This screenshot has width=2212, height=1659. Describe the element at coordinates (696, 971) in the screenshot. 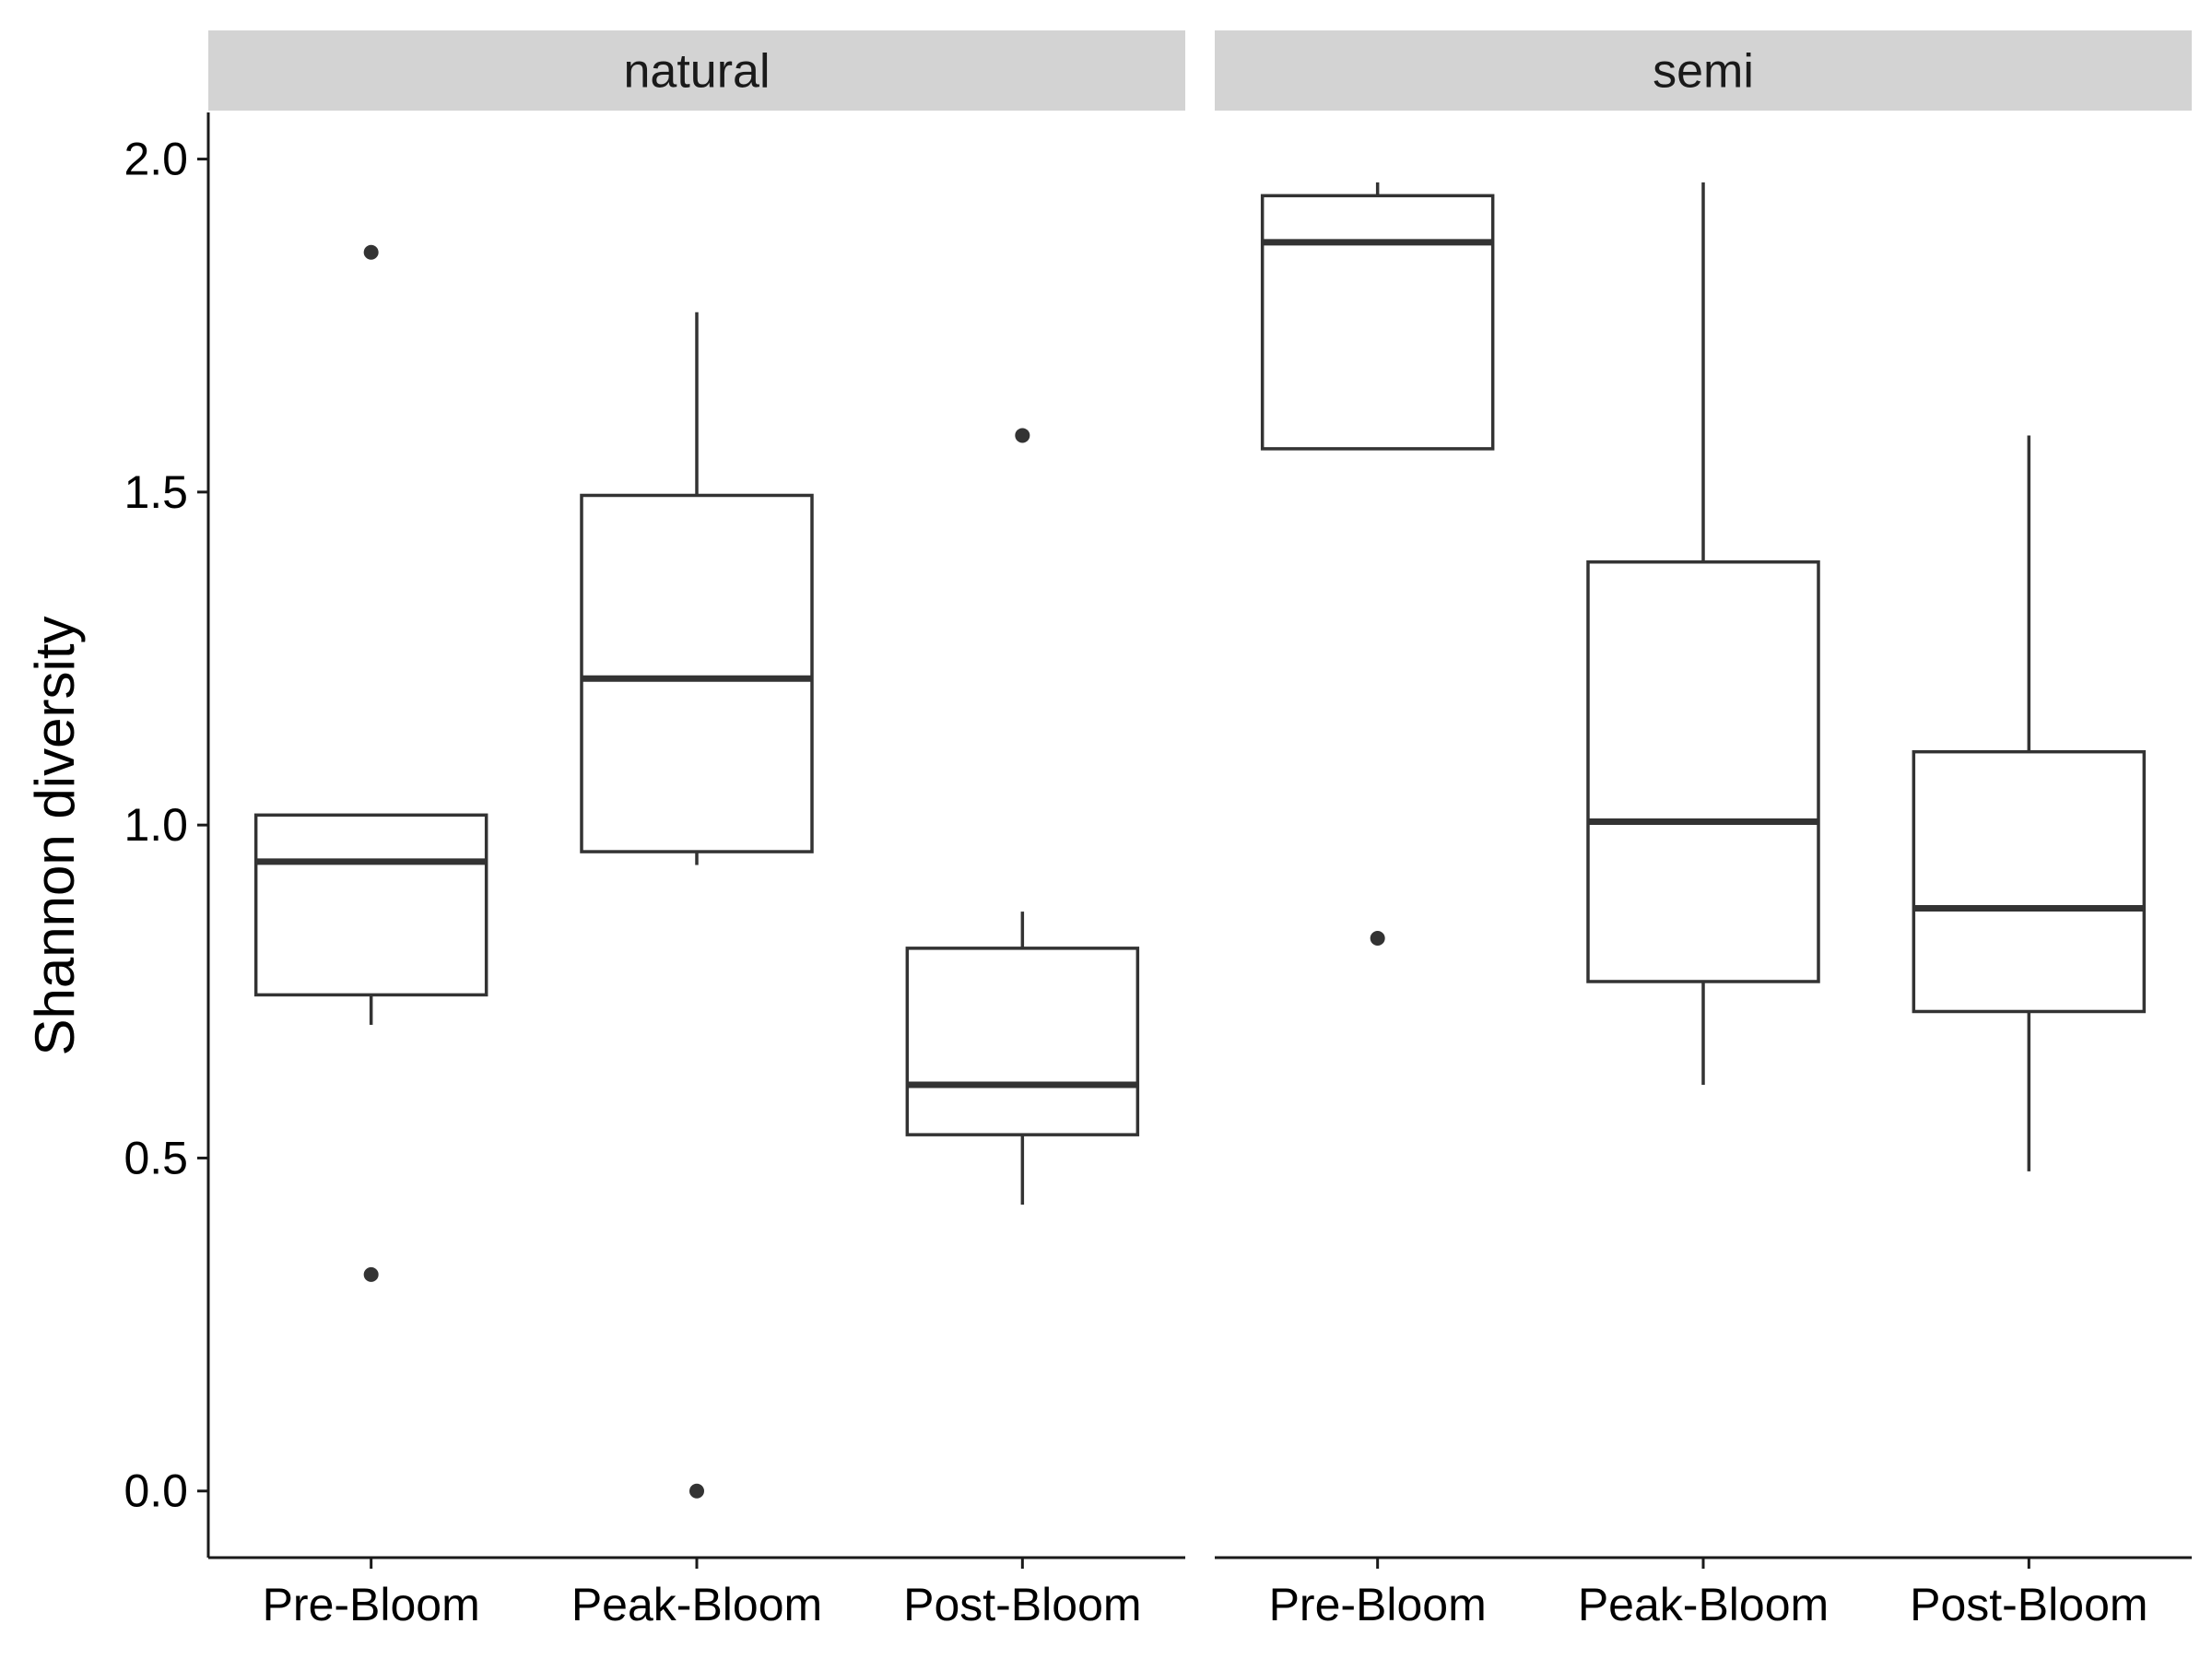

I see `boxplot-natural-peak-bloom: Peak-Bloom` at that location.